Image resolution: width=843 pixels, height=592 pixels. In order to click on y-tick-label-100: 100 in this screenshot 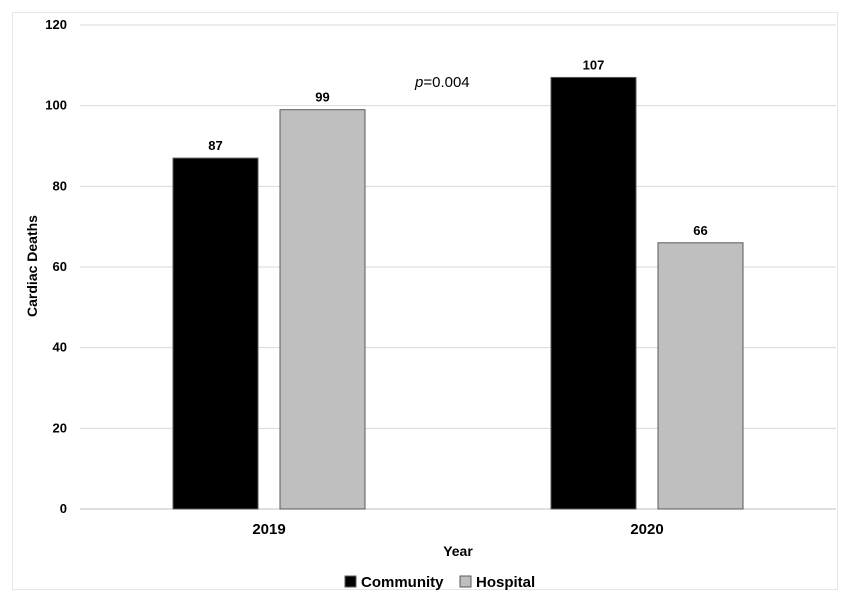, I will do `click(56, 105)`.